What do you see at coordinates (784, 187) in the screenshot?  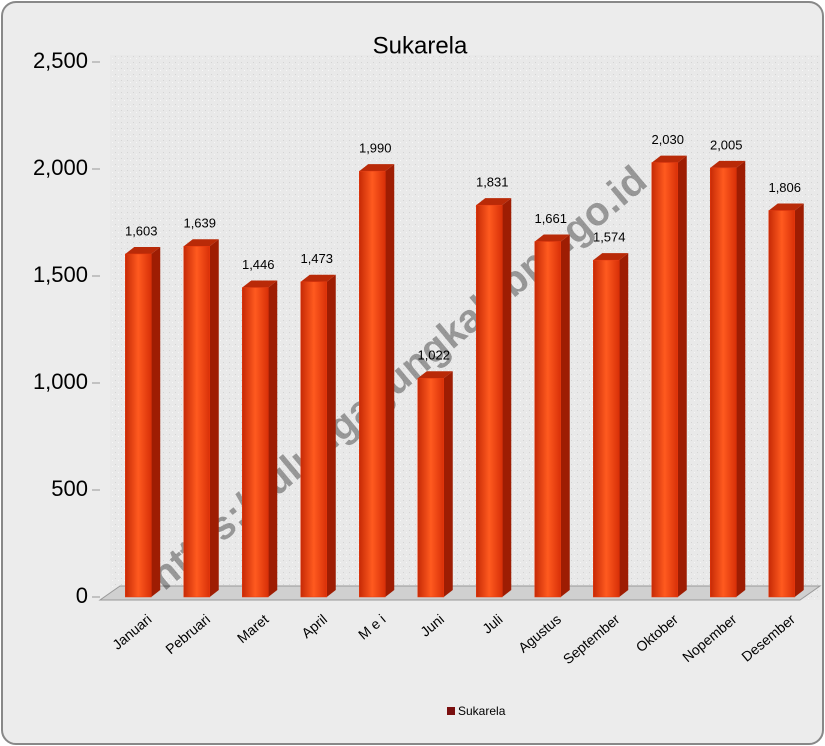 I see `data-label: 1,806` at bounding box center [784, 187].